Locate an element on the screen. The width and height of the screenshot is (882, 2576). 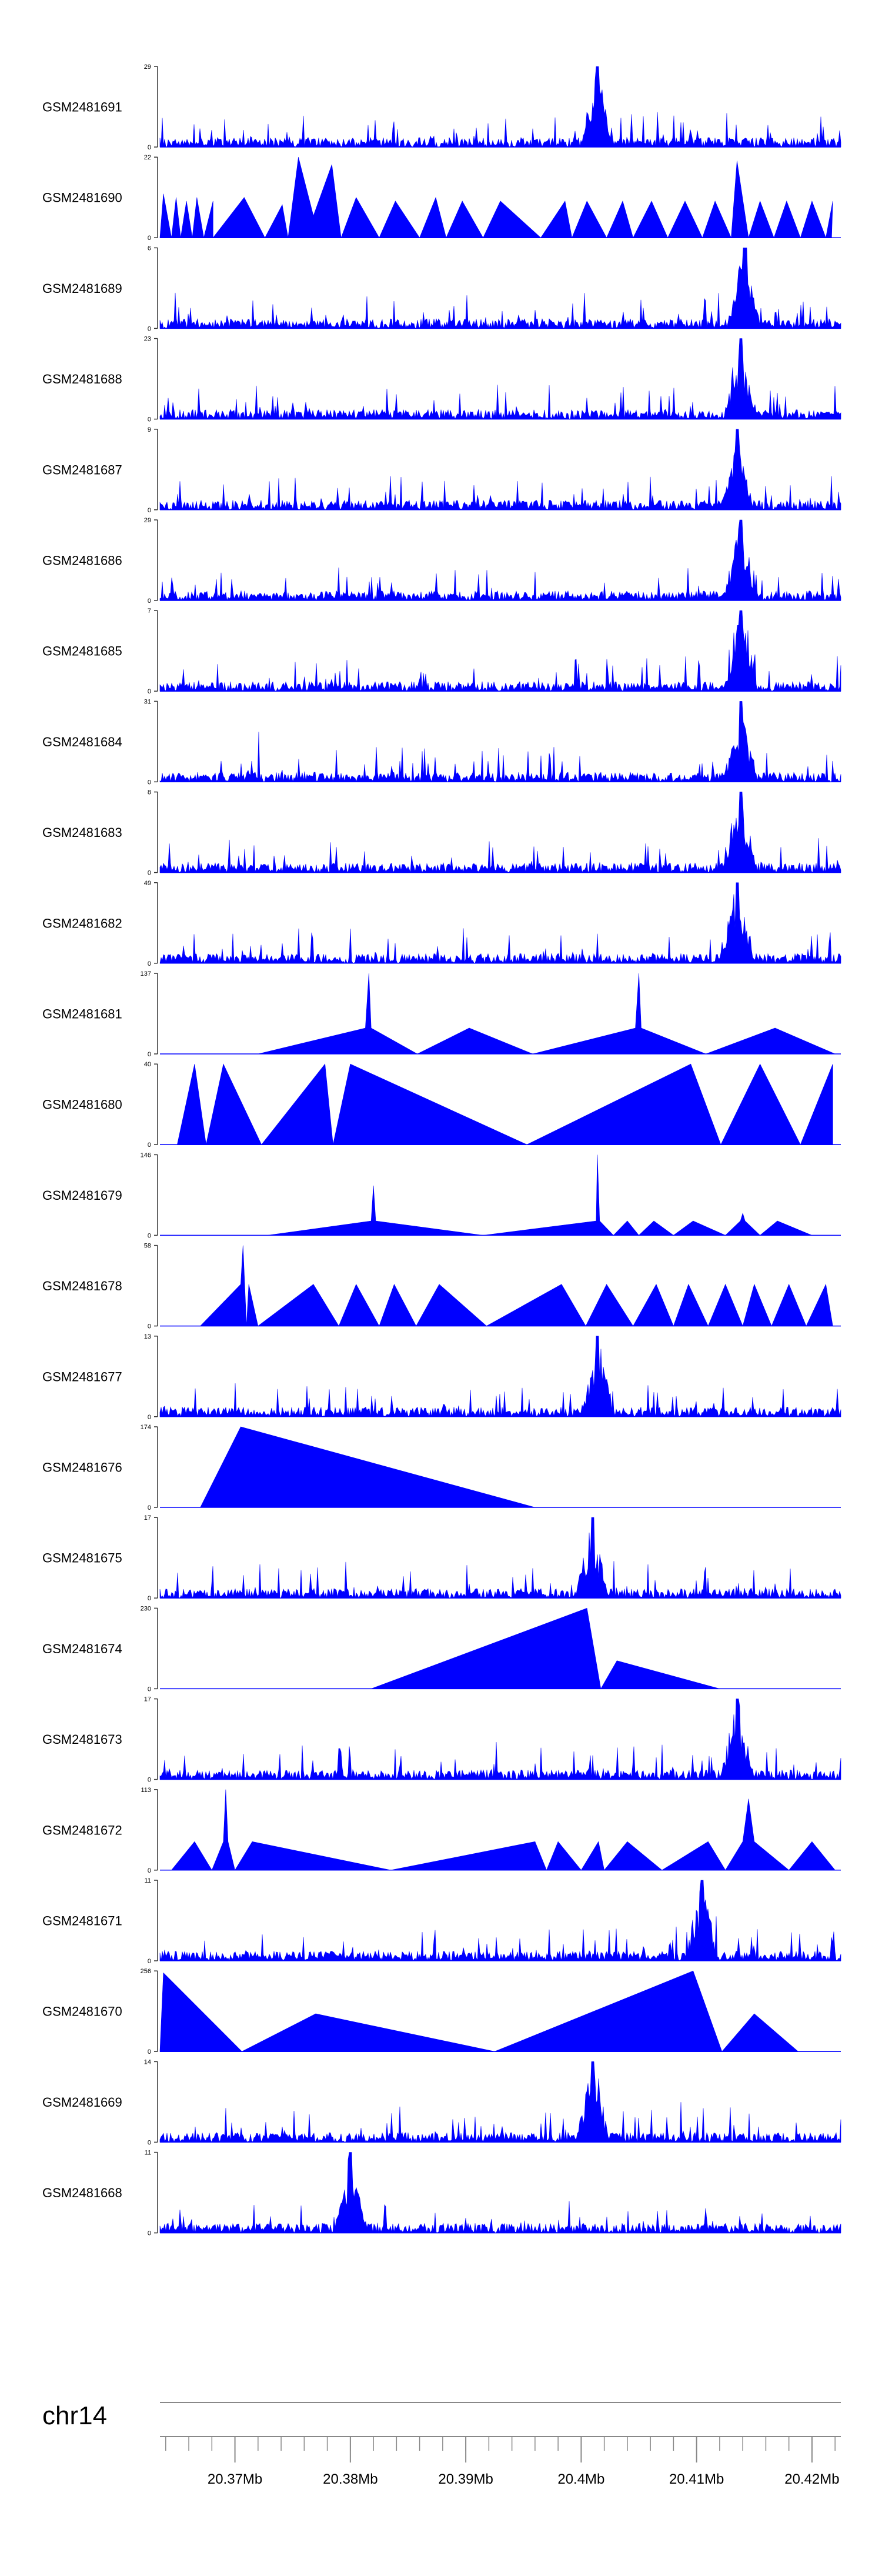
track-GSM2481672: GSM2481672 113 0 is located at coordinates (441, 1830).